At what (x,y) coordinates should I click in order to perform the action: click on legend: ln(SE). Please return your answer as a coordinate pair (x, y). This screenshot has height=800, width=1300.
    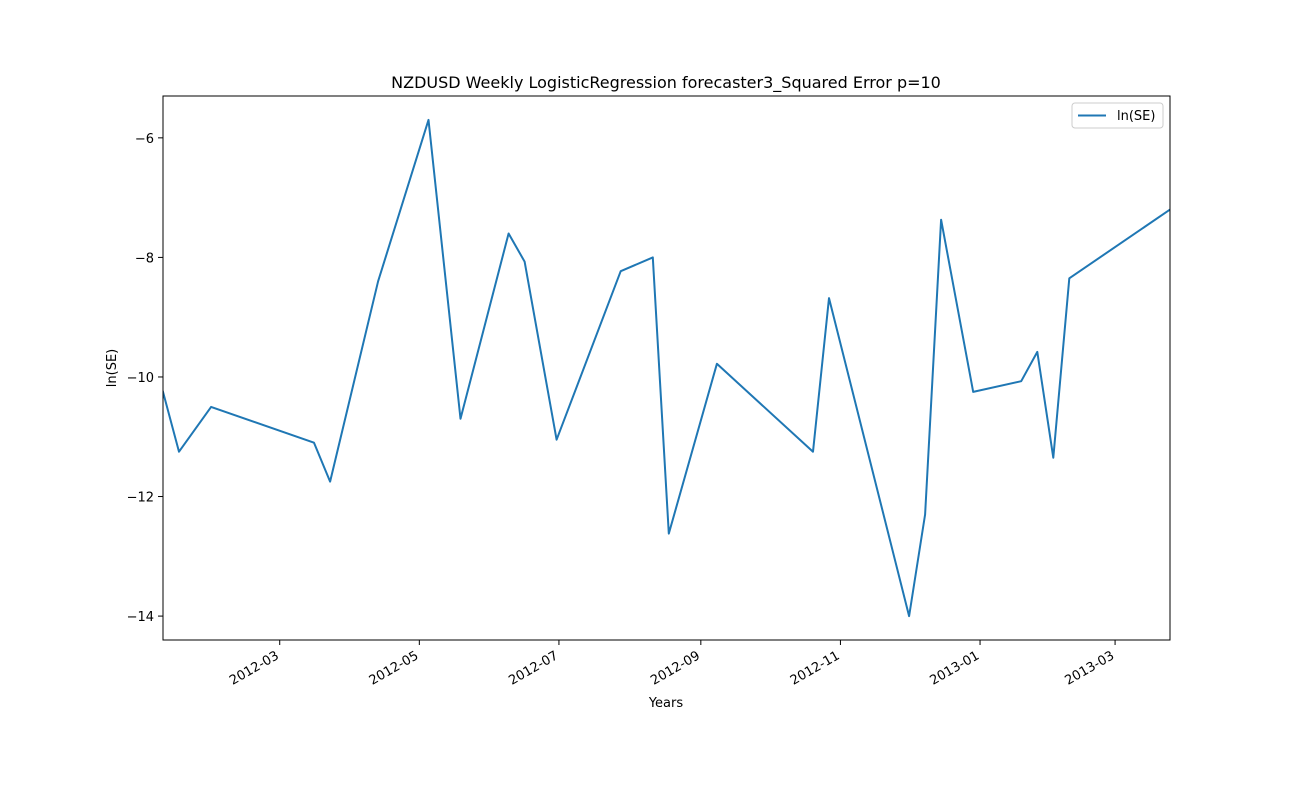
    Looking at the image, I should click on (1117, 115).